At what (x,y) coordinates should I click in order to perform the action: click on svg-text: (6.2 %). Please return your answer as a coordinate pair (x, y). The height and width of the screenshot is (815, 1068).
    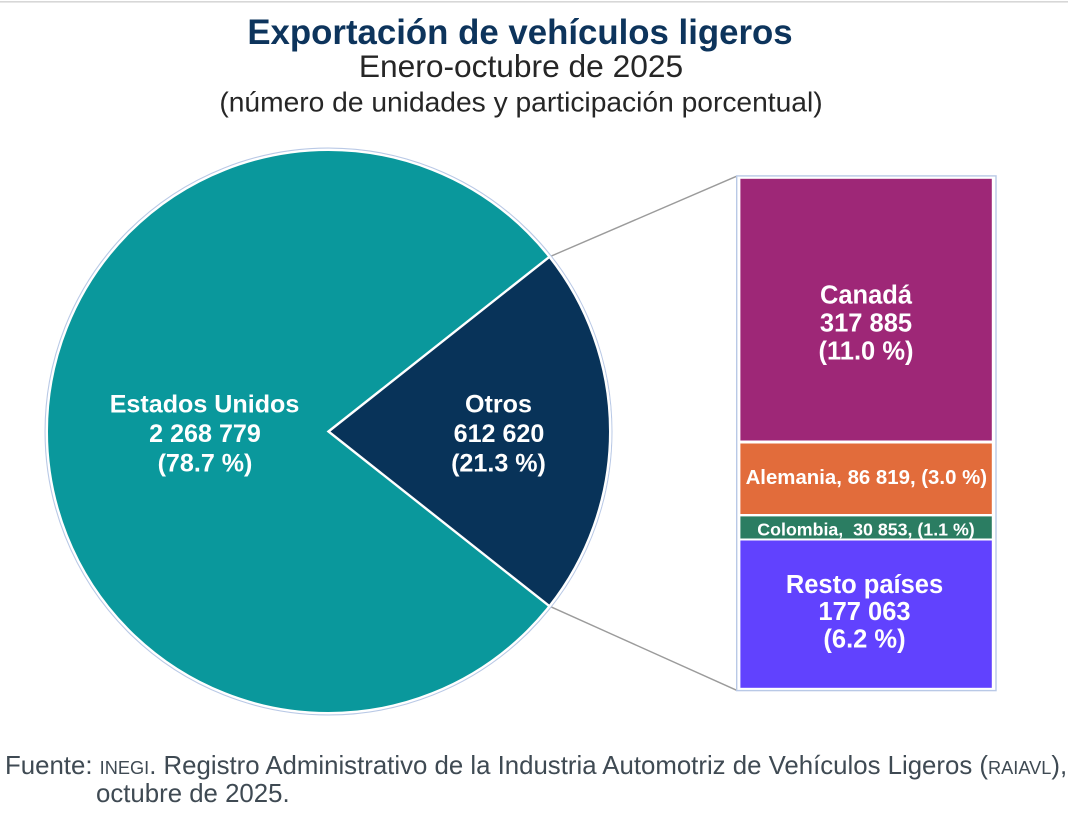
    Looking at the image, I should click on (864, 640).